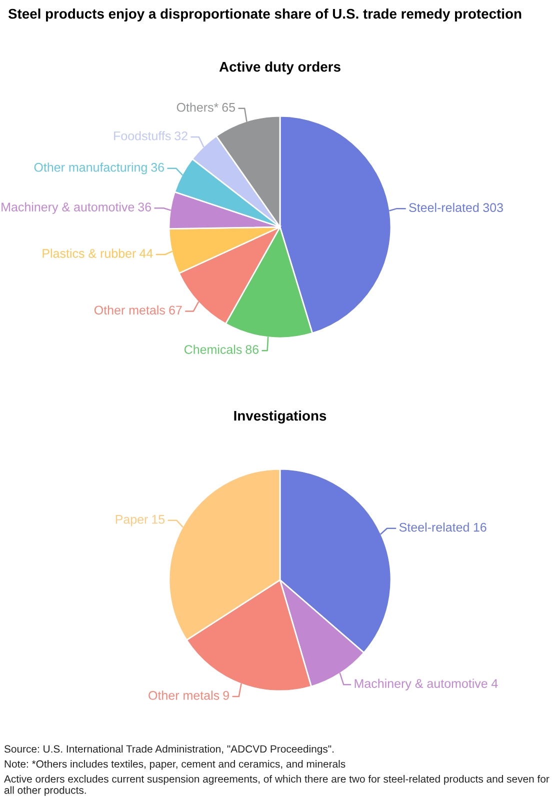 This screenshot has height=797, width=560. What do you see at coordinates (279, 68) in the screenshot?
I see `chart-subtitle: Active duty orders` at bounding box center [279, 68].